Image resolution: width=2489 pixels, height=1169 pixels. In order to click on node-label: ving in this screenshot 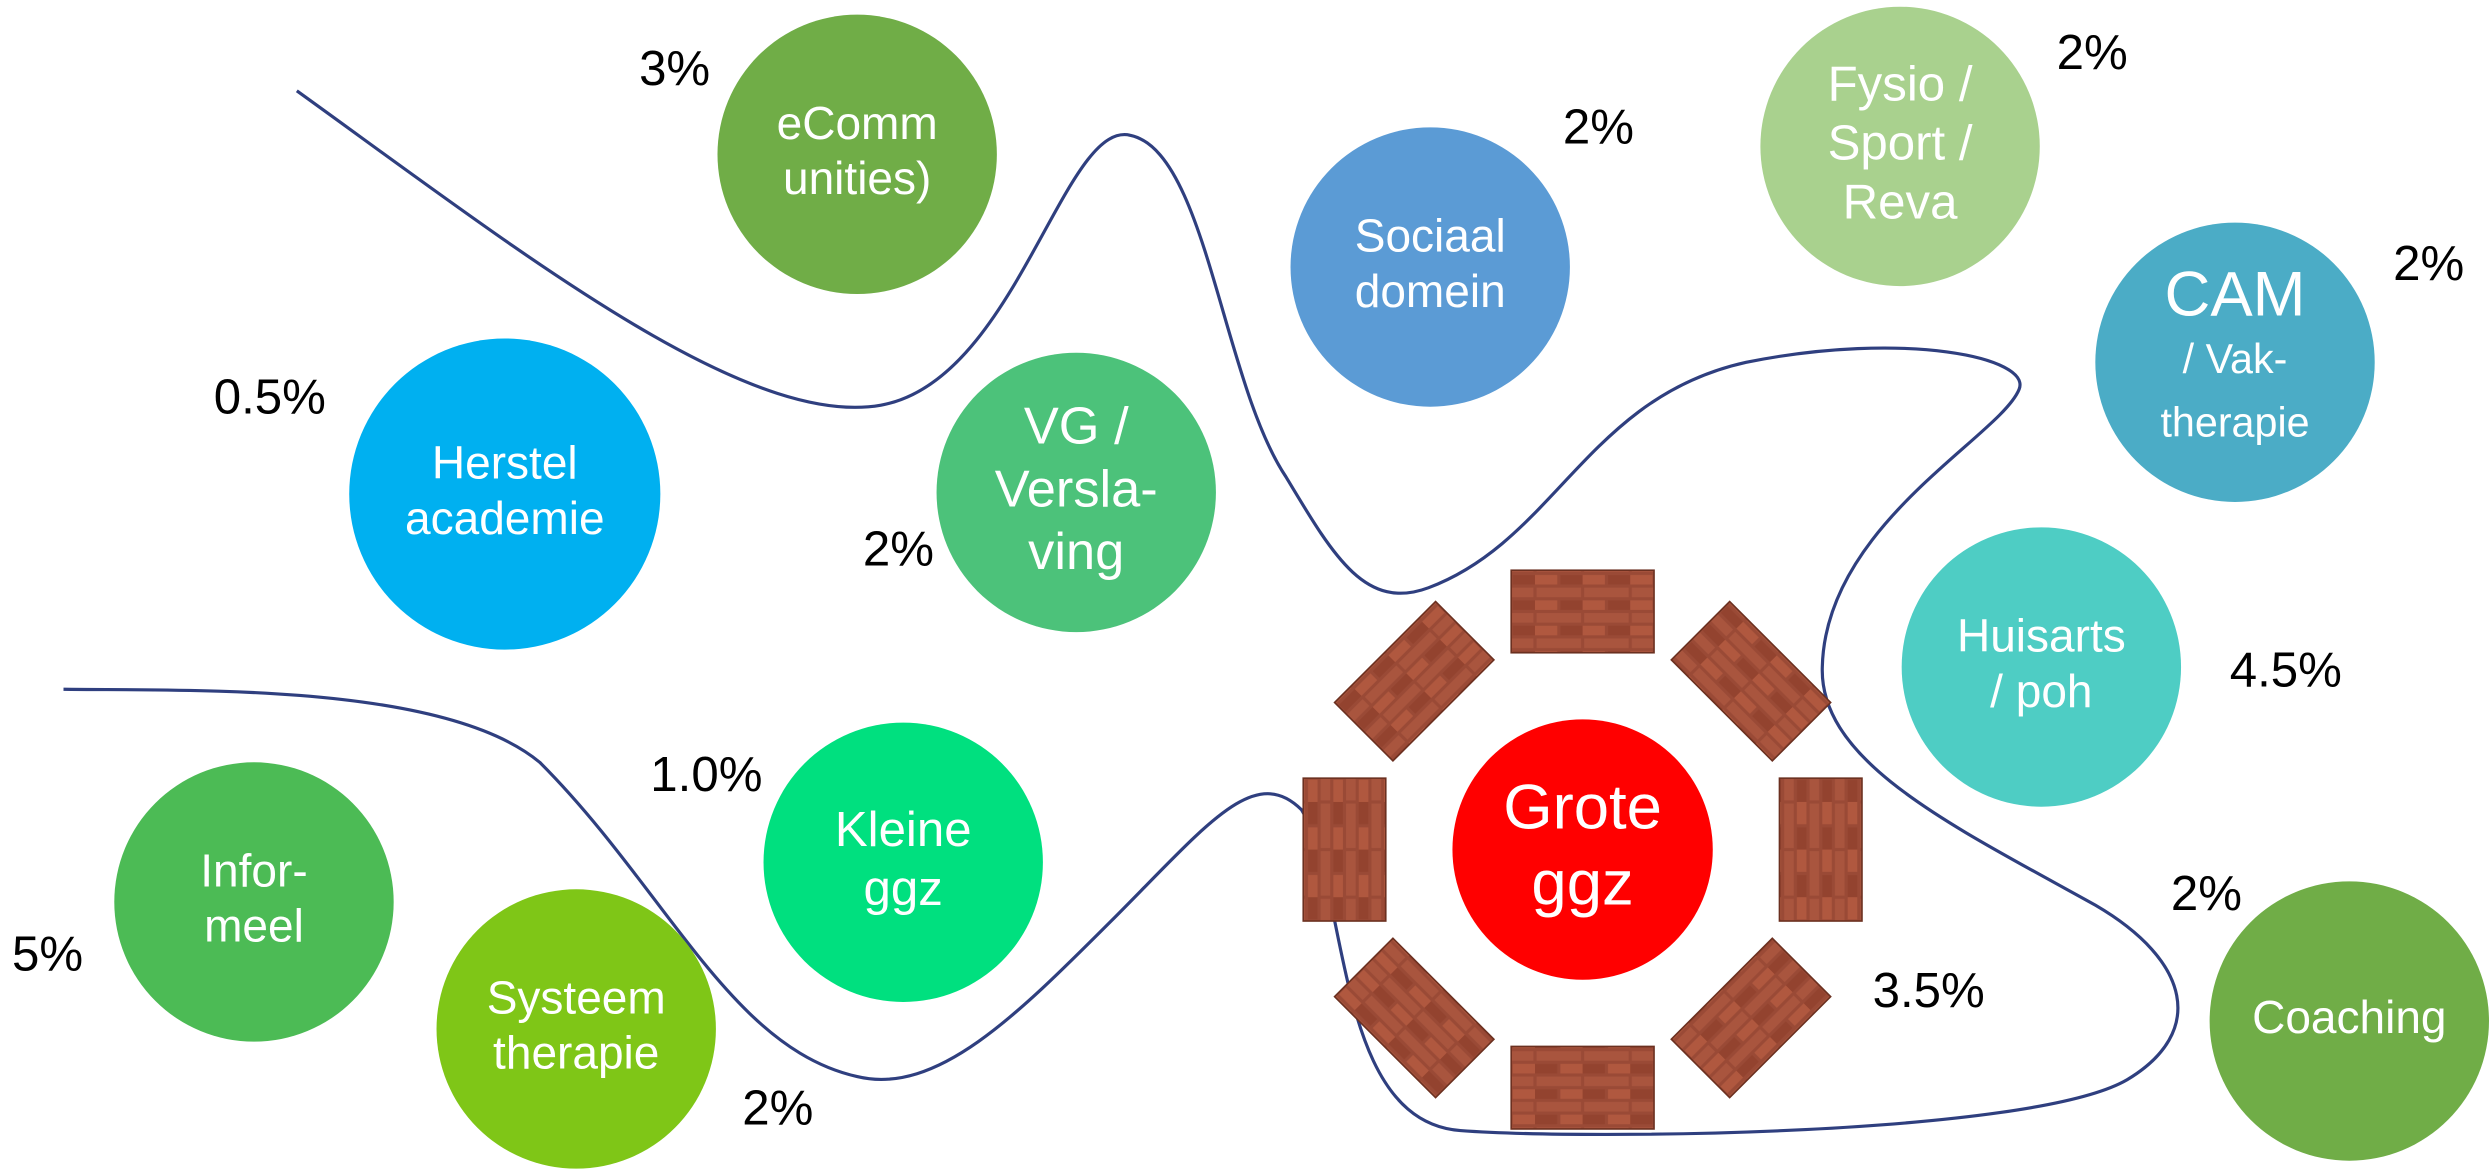, I will do `click(1076, 552)`.